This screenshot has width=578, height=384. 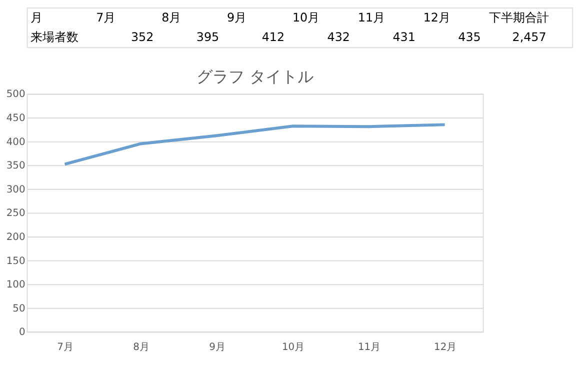 I want to click on x-tick-label: 7月, so click(x=65, y=348).